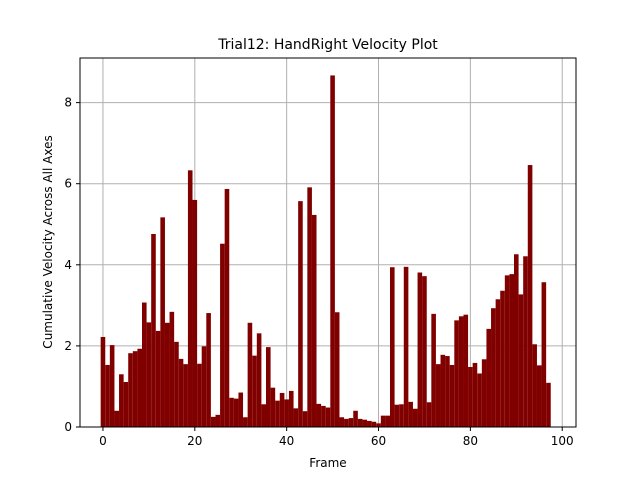 This screenshot has height=480, width=640. What do you see at coordinates (470, 441) in the screenshot?
I see `x-tick-label: 80` at bounding box center [470, 441].